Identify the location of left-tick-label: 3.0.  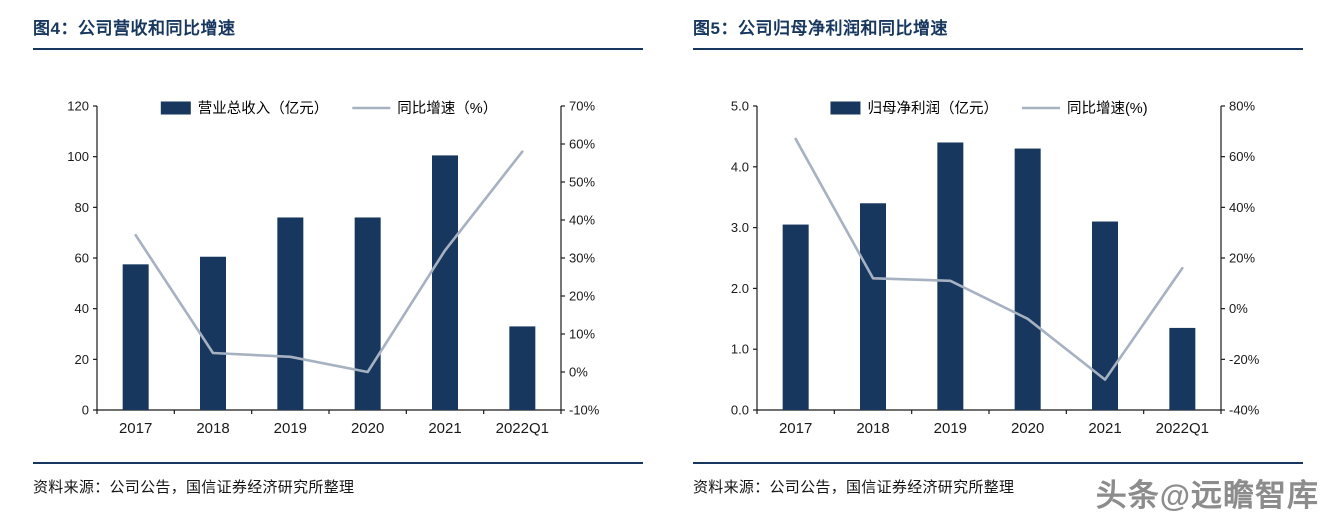
(740, 227).